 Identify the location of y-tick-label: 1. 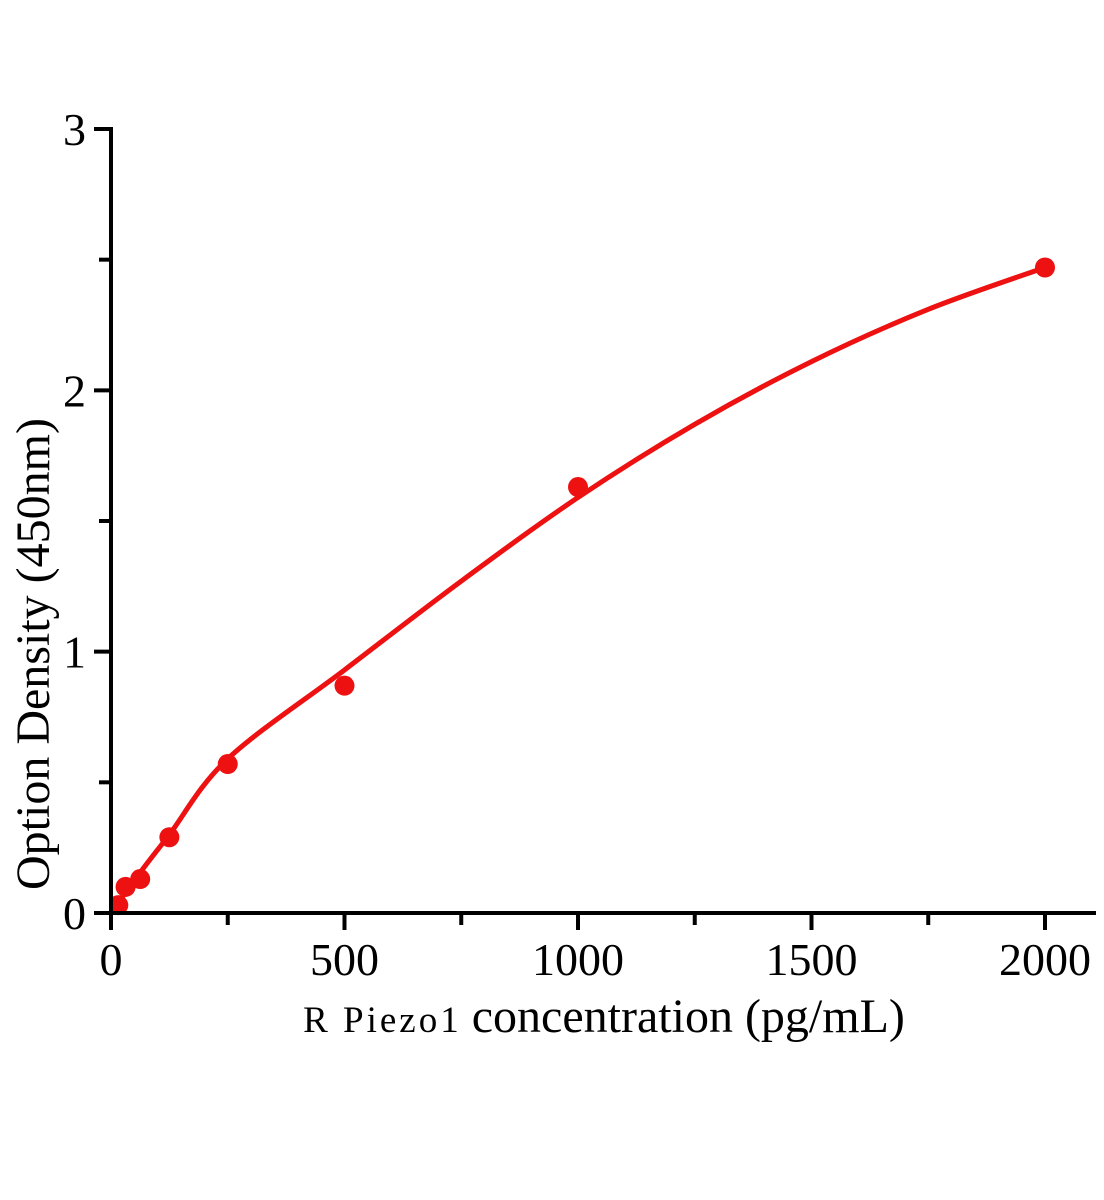
(74, 652).